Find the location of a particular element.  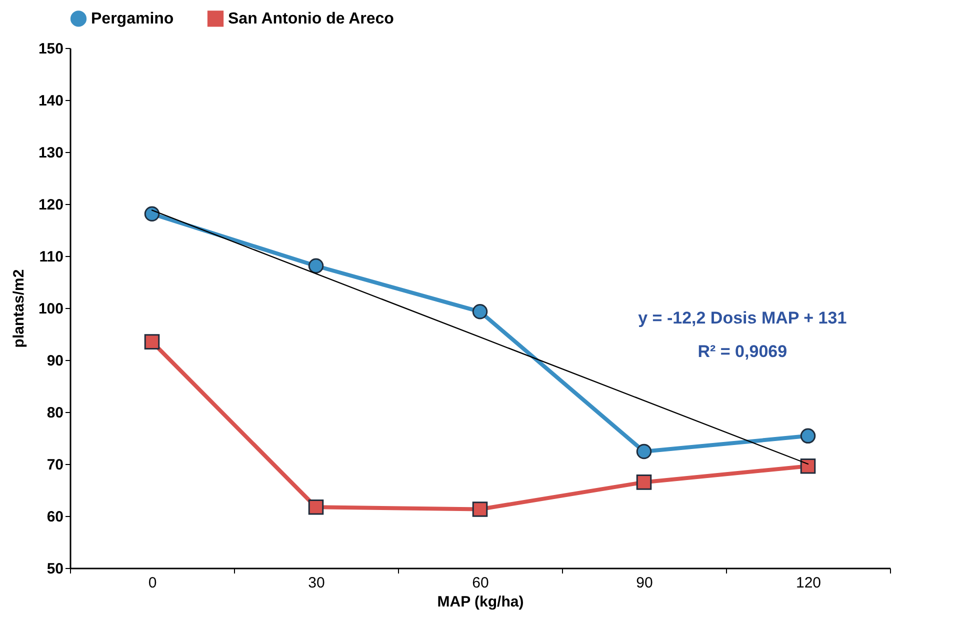

x-tick-label: 120 is located at coordinates (809, 583).